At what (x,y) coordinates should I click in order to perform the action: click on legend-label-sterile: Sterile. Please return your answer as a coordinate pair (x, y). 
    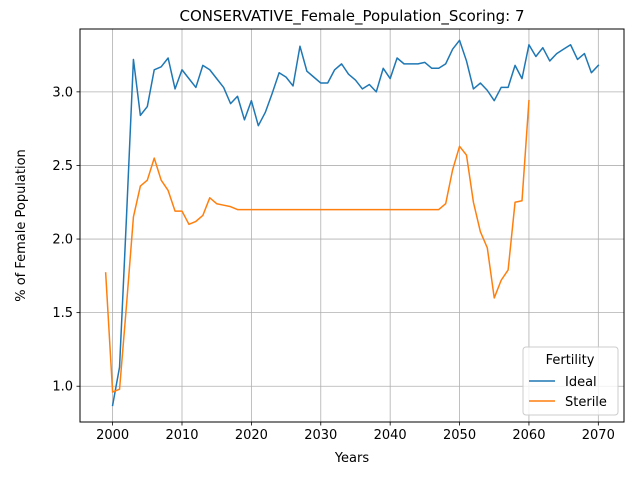
    Looking at the image, I should click on (586, 402).